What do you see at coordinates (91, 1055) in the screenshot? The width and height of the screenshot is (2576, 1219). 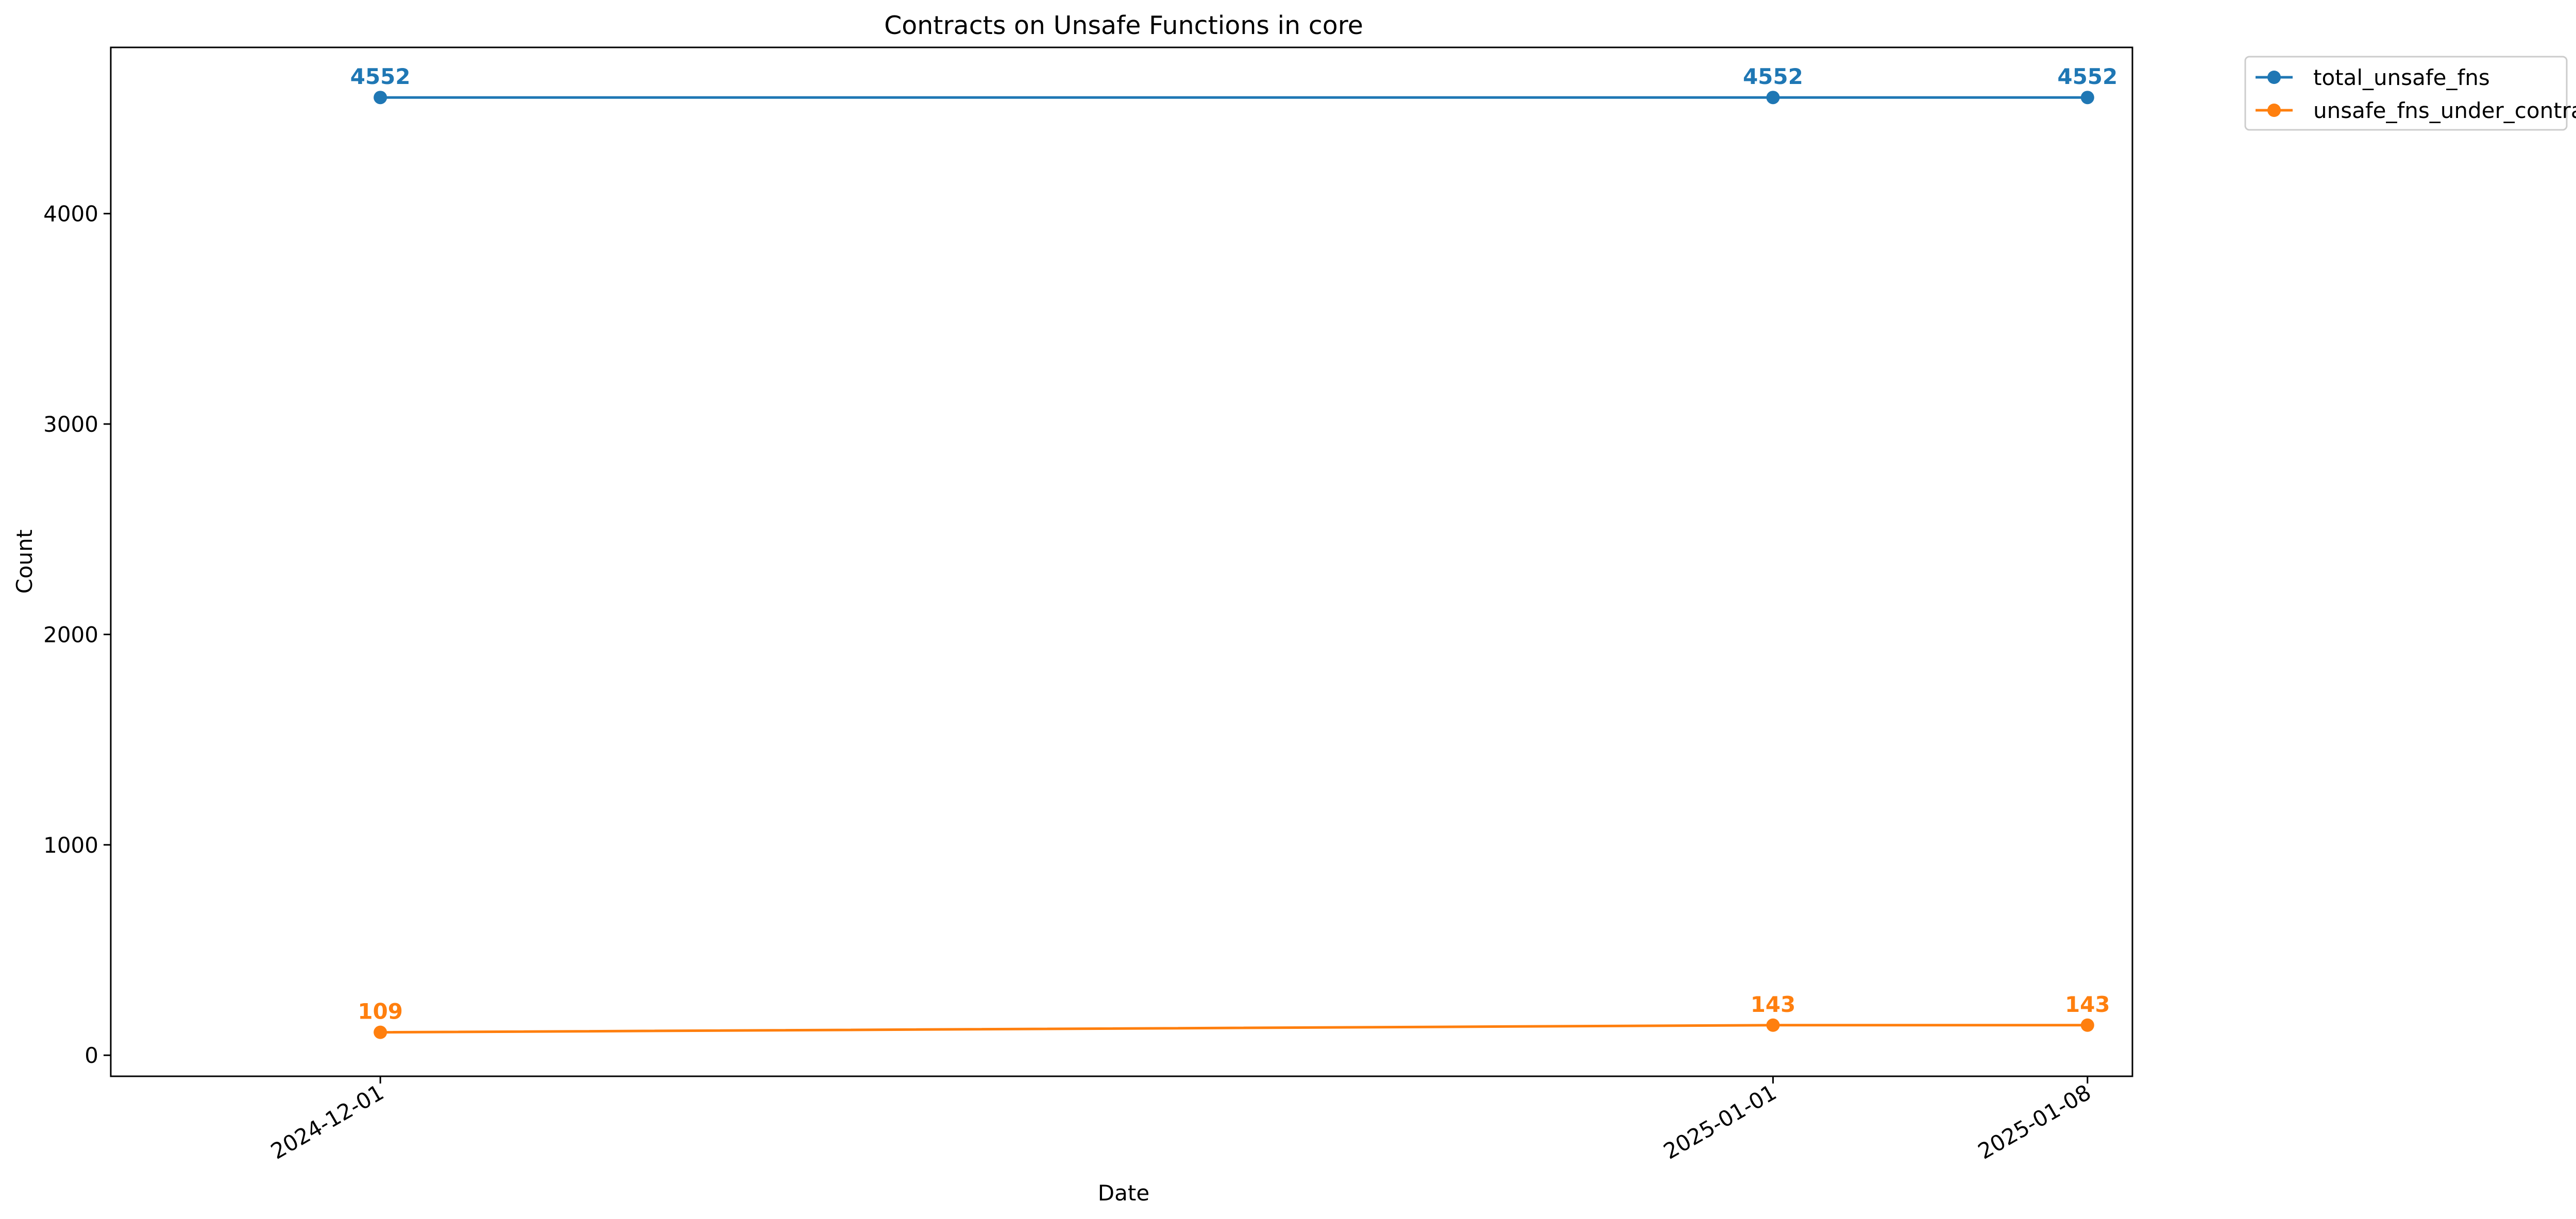 I see `y-tick-label: 0` at bounding box center [91, 1055].